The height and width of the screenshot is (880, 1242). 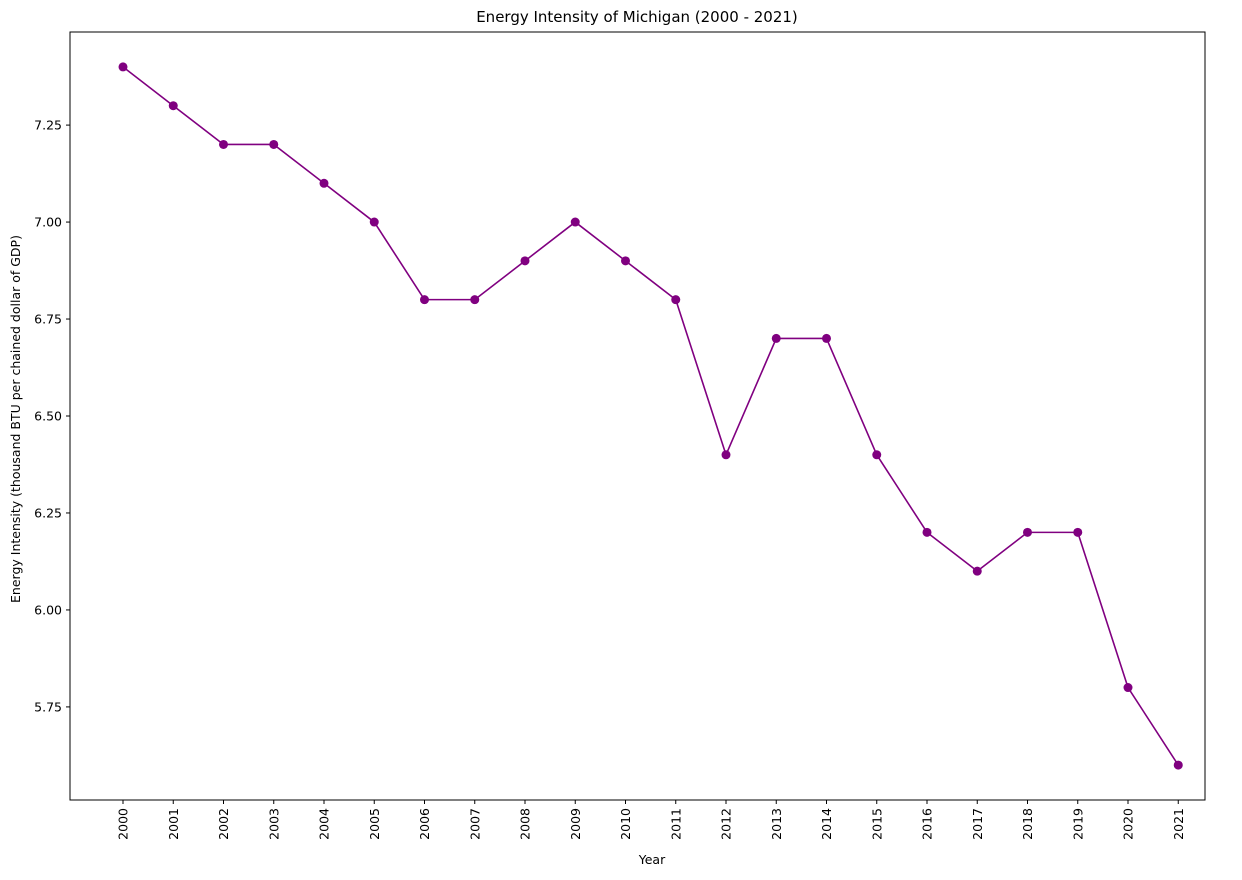 I want to click on x-tick-label: 2009, so click(x=575, y=824).